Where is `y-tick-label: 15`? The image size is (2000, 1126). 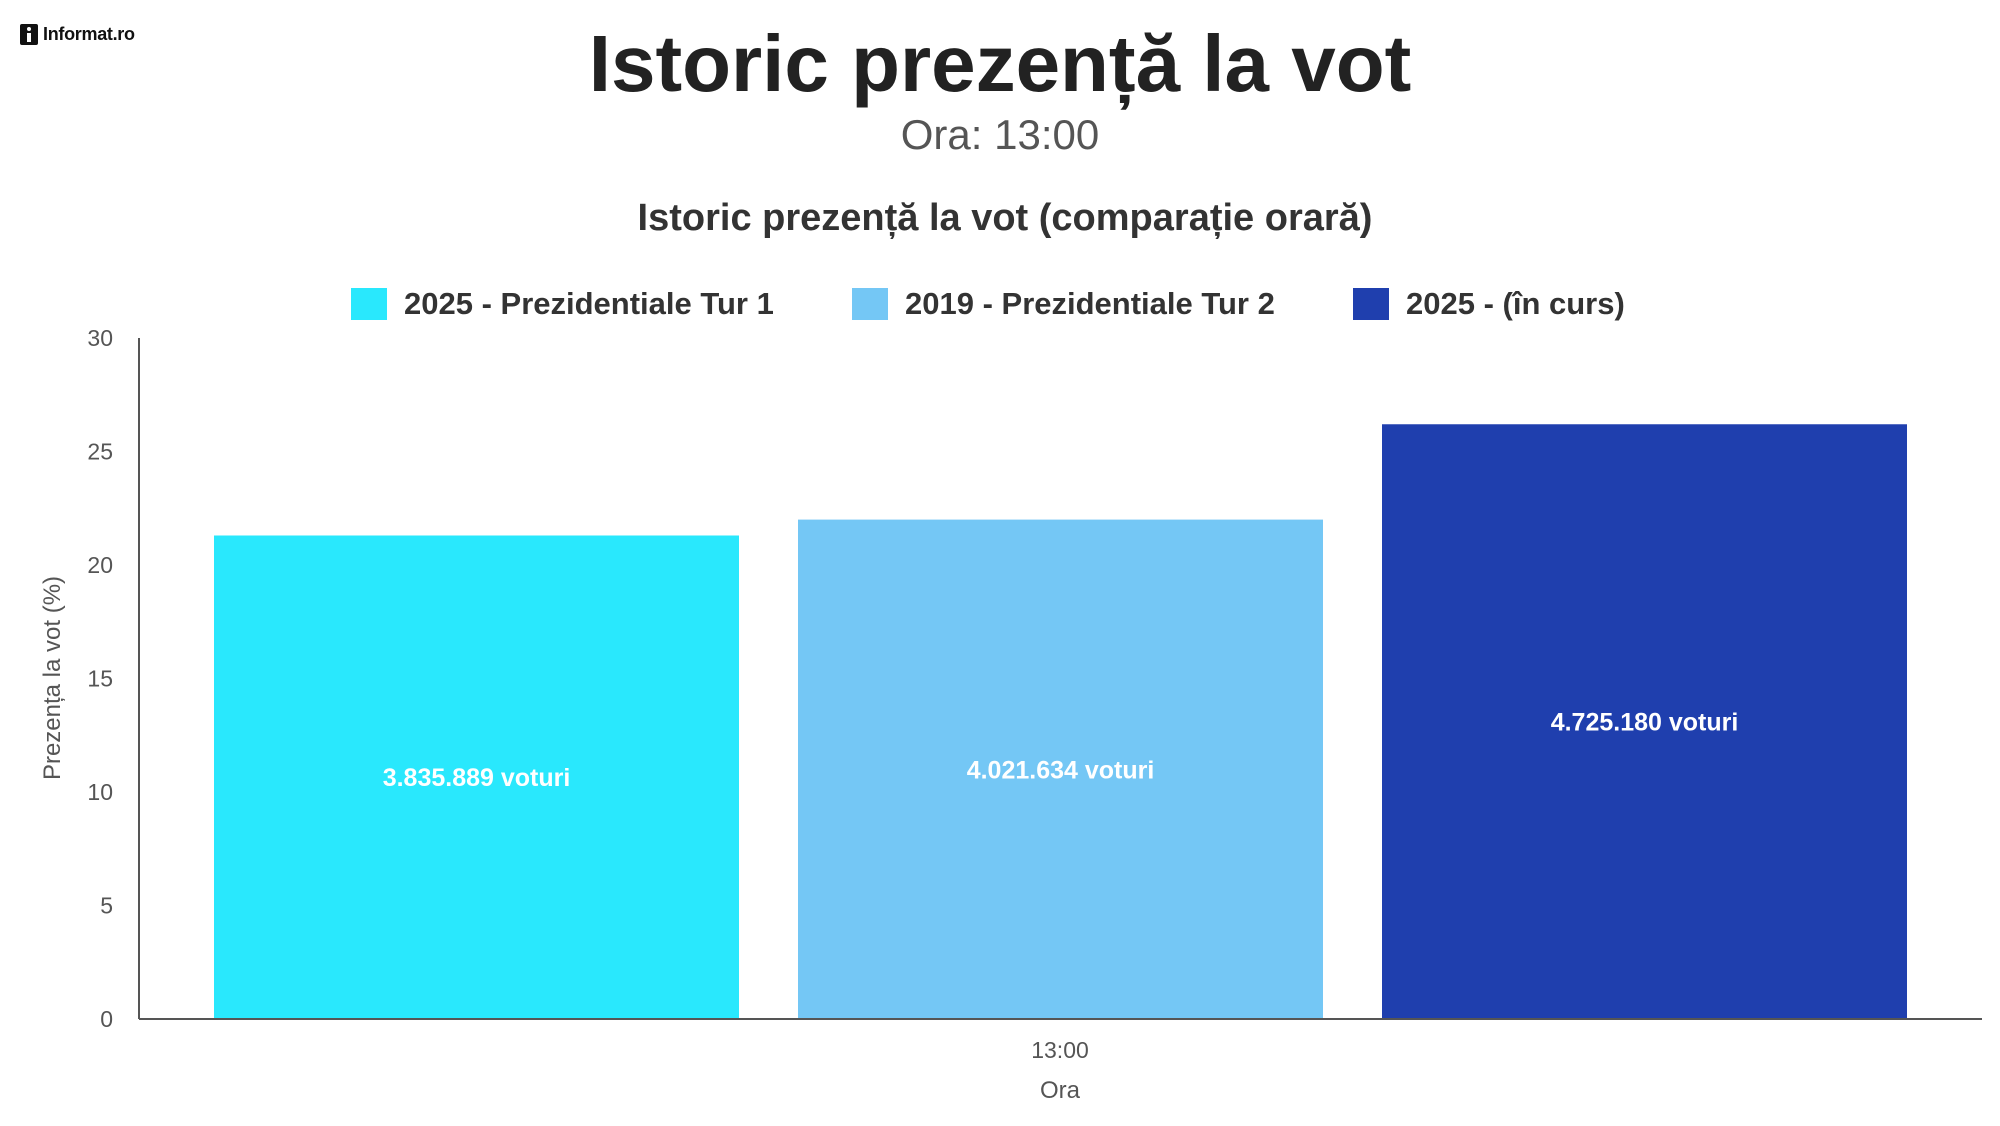 y-tick-label: 15 is located at coordinates (100, 679).